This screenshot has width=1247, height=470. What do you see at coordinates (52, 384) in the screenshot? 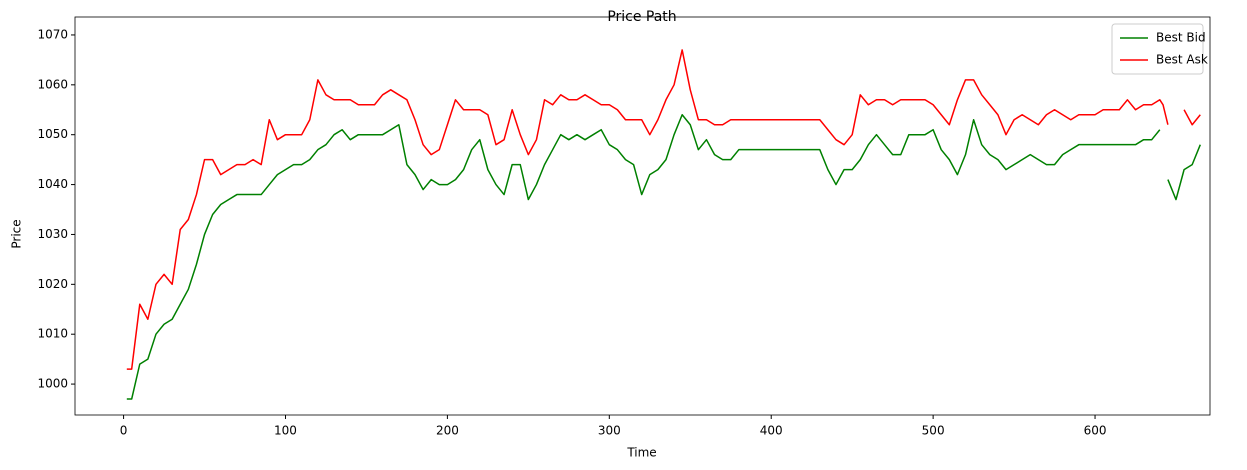
I see `y-tick-label: 1000` at bounding box center [52, 384].